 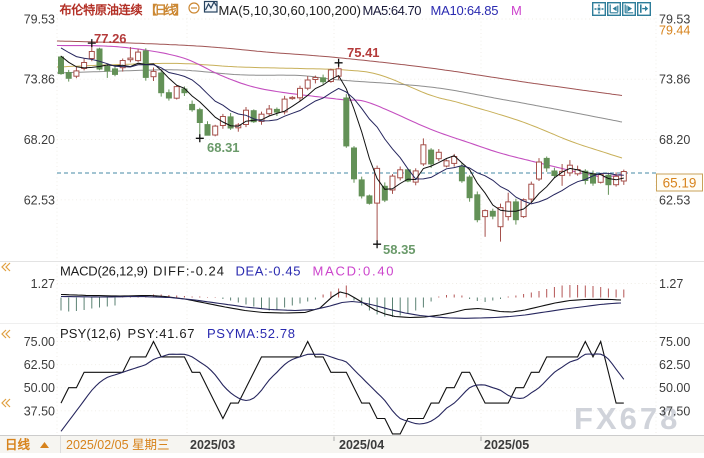 What do you see at coordinates (251, 333) in the screenshot?
I see `svg-text: PSYMA:52.78` at bounding box center [251, 333].